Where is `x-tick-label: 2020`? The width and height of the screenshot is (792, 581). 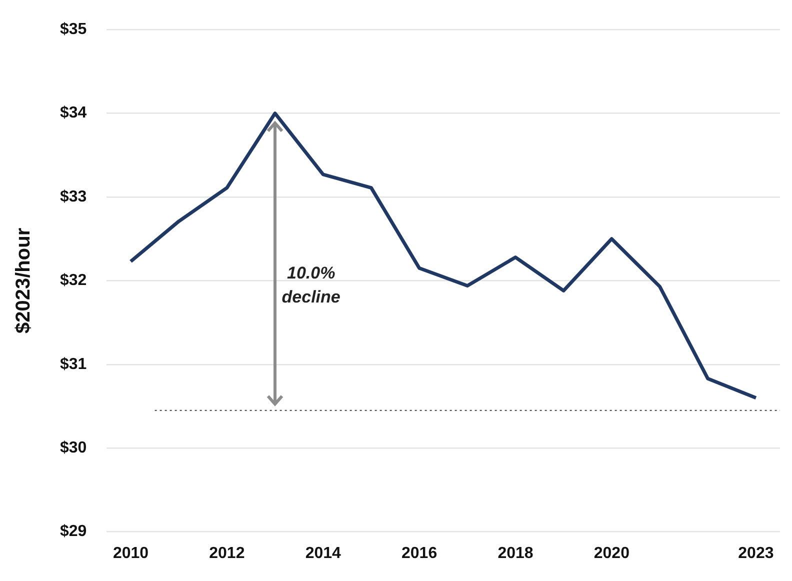 x-tick-label: 2020 is located at coordinates (612, 553).